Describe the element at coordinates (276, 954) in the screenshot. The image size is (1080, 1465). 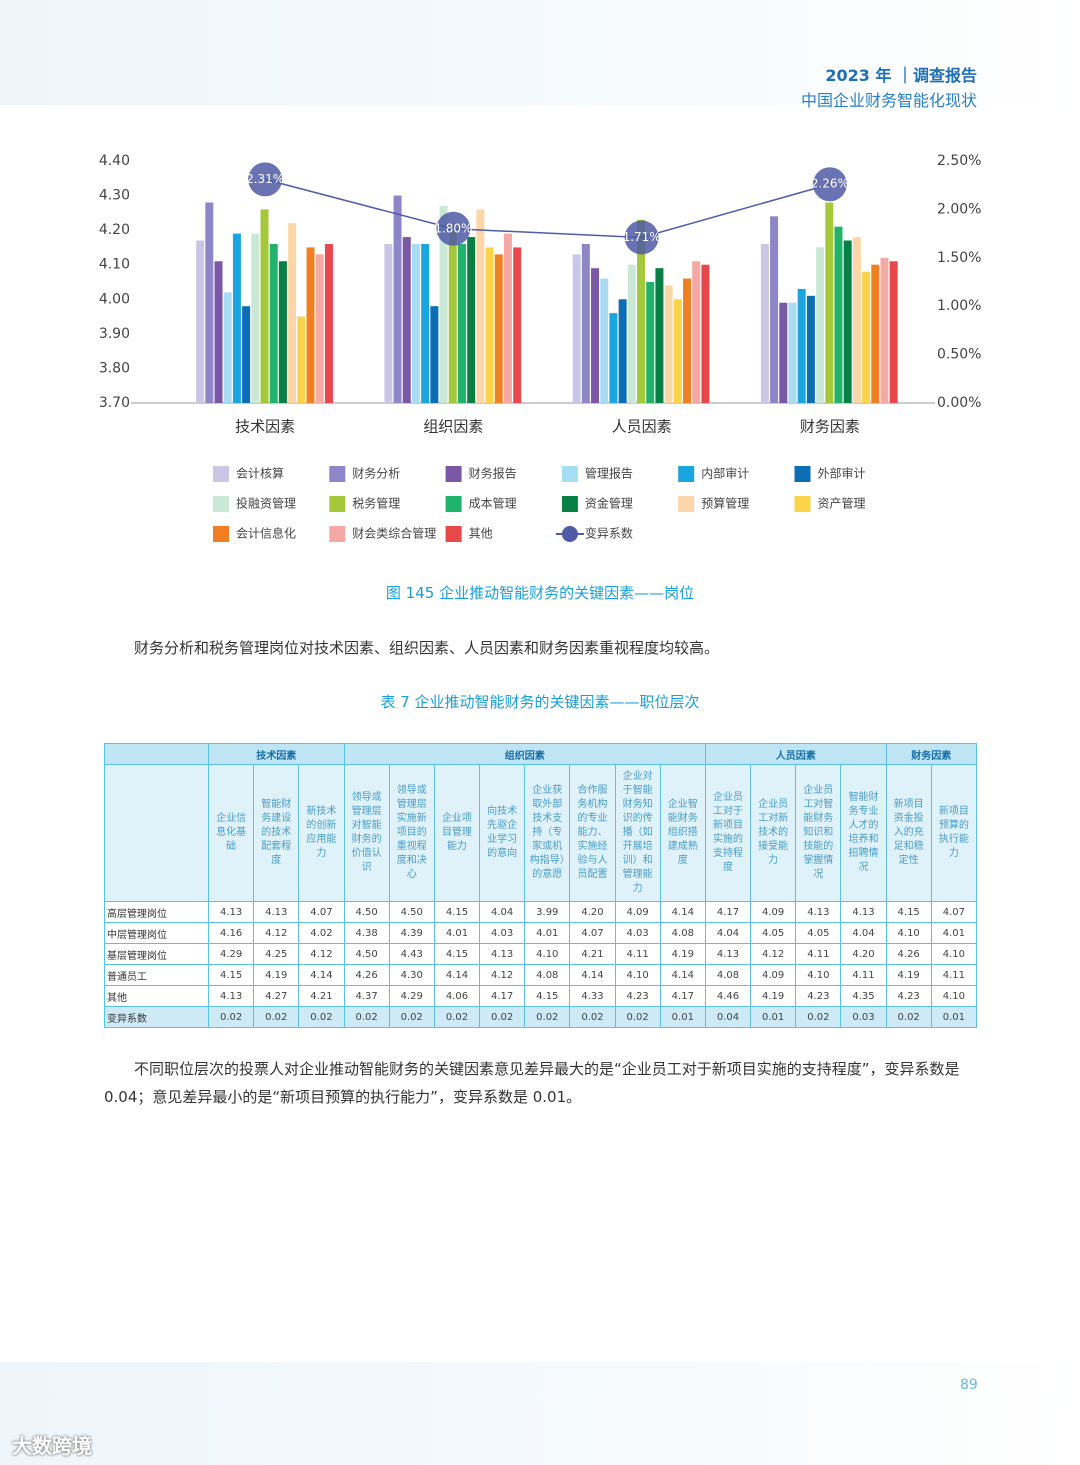
I see `table-cell: 4.25` at that location.